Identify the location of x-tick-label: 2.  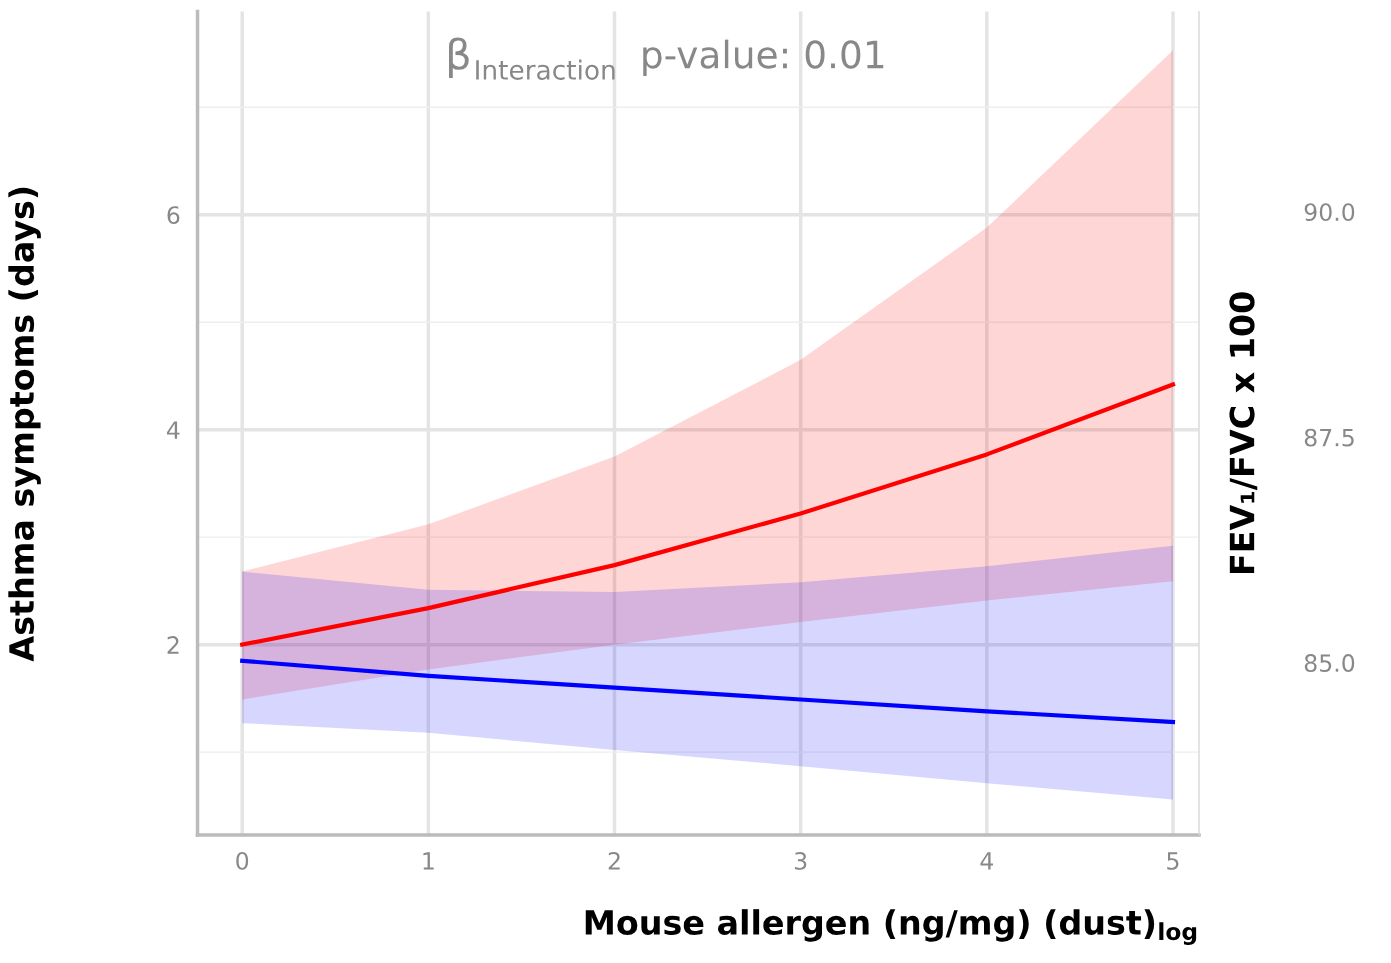
(614, 861).